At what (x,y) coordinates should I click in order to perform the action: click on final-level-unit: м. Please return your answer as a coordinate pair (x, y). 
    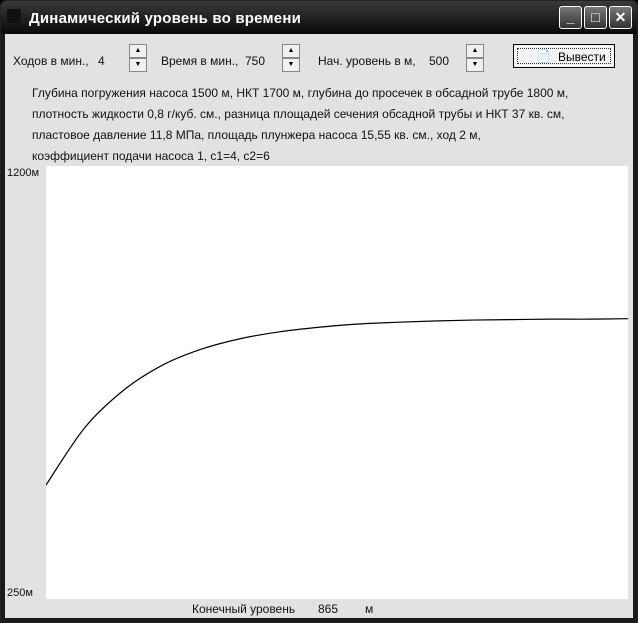
    Looking at the image, I should click on (369, 609).